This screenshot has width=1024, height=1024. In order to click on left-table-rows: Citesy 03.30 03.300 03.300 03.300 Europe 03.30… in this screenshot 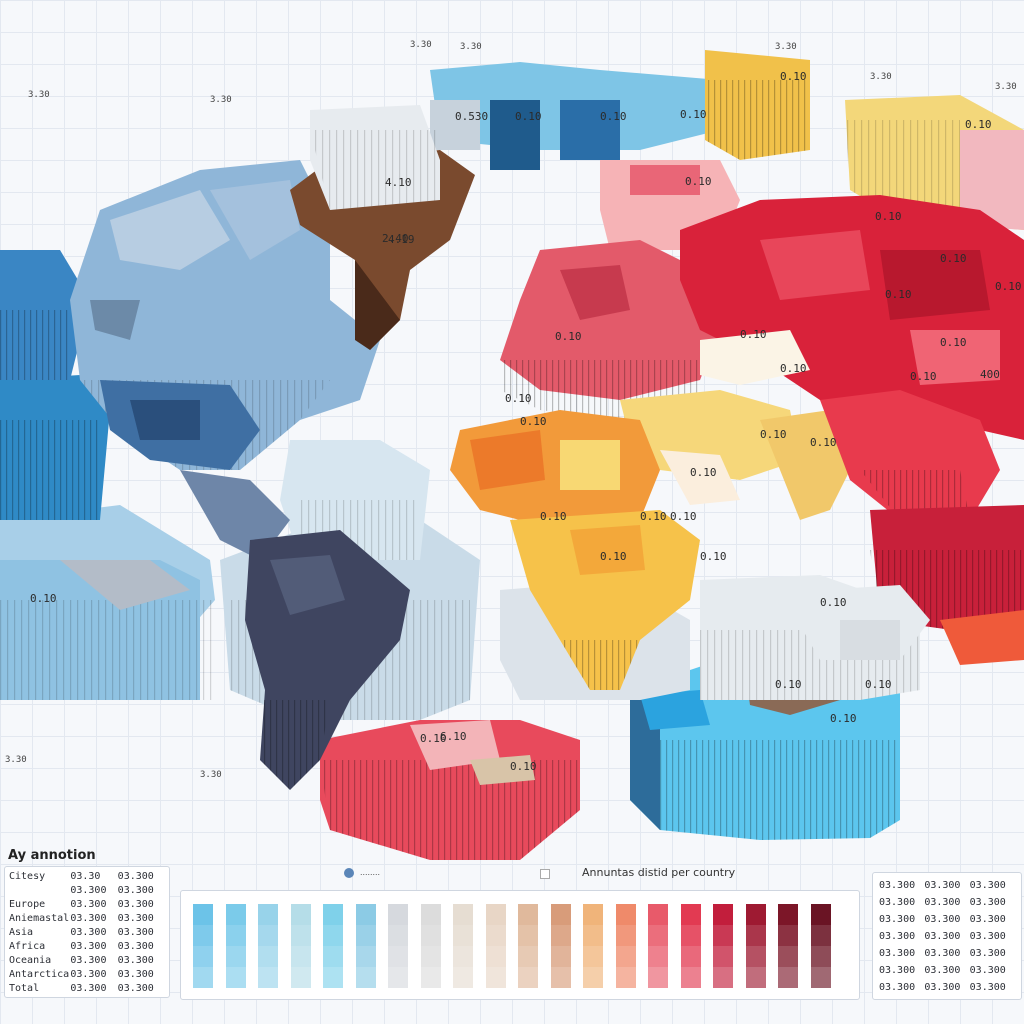, I will do `click(87, 932)`.